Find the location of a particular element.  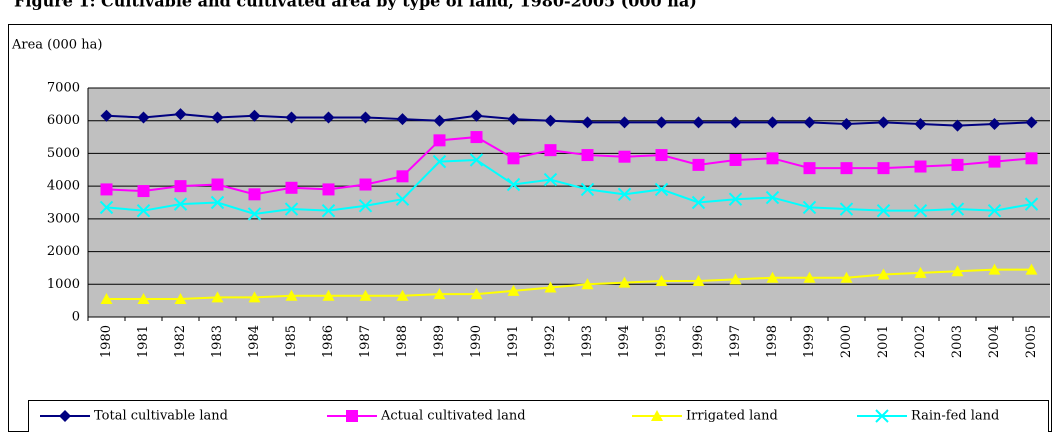

x-tick-label: 1994 is located at coordinates (624, 341).